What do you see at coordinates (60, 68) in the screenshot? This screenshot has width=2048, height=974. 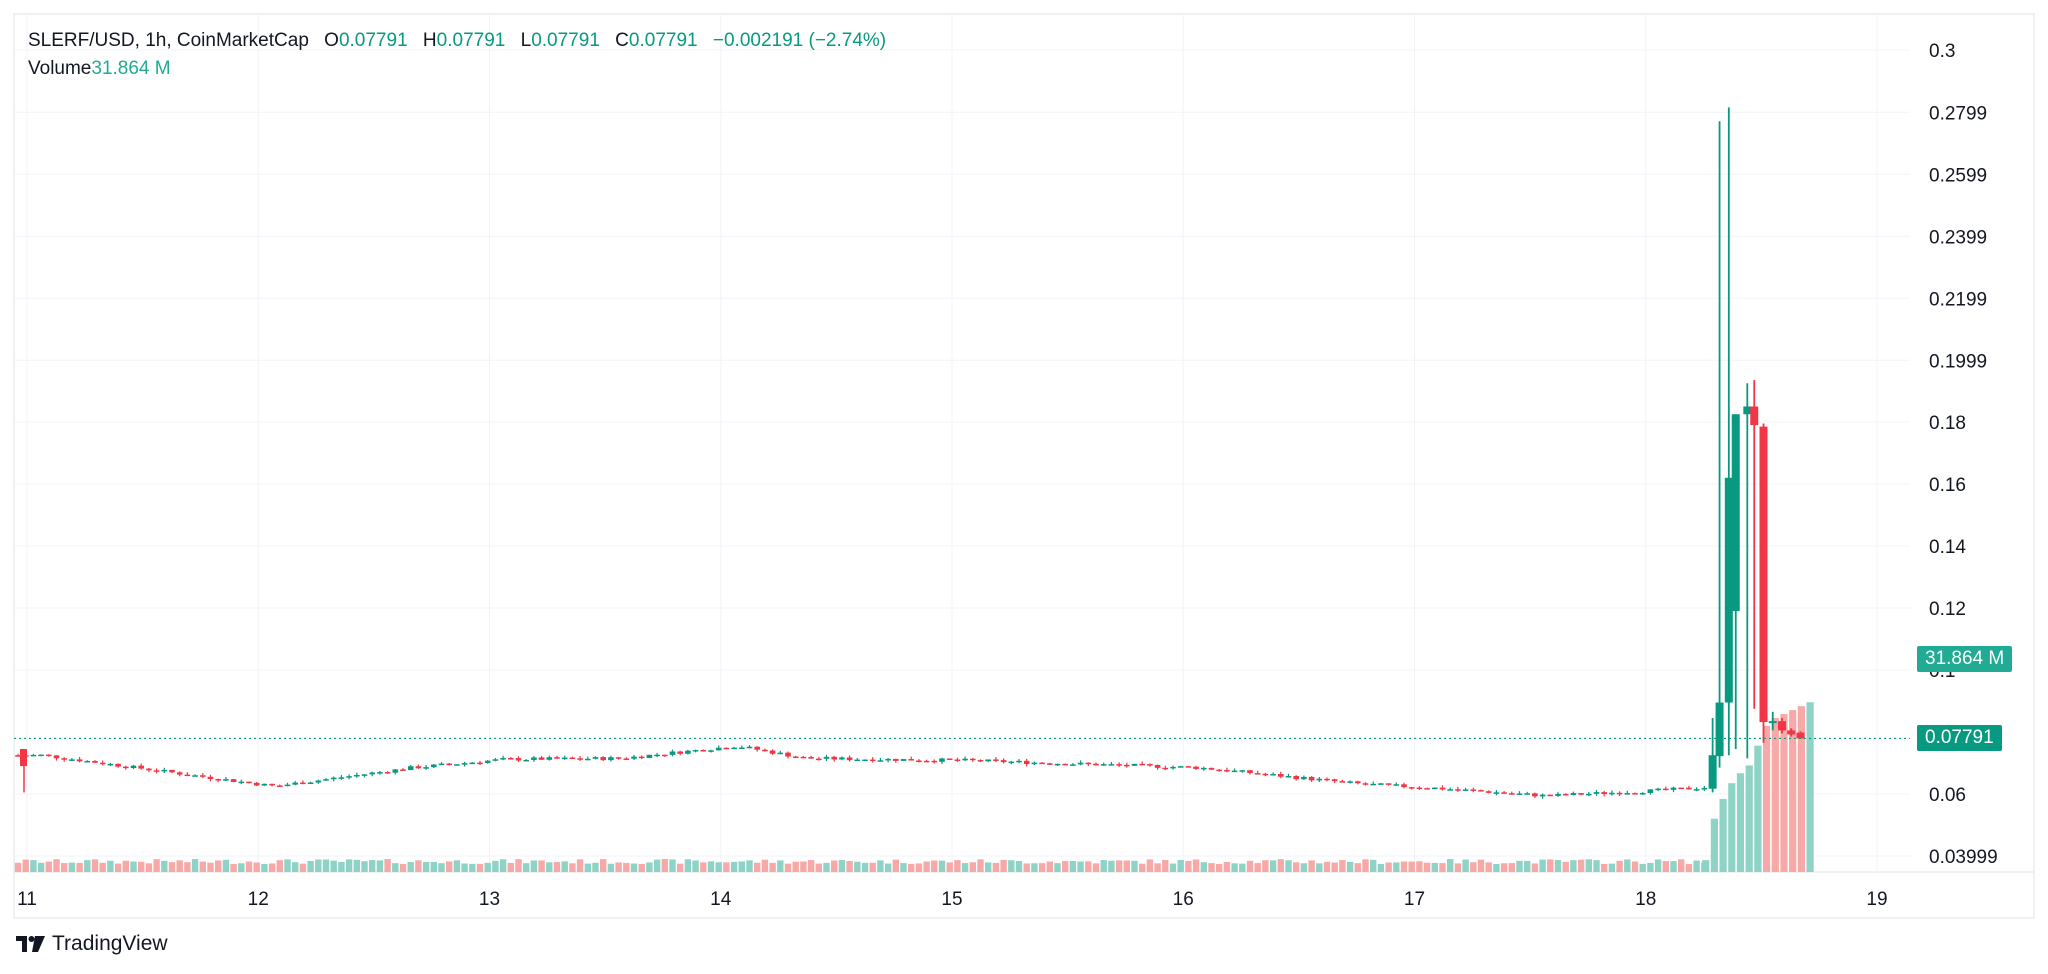 I see `volume-label: Volume` at bounding box center [60, 68].